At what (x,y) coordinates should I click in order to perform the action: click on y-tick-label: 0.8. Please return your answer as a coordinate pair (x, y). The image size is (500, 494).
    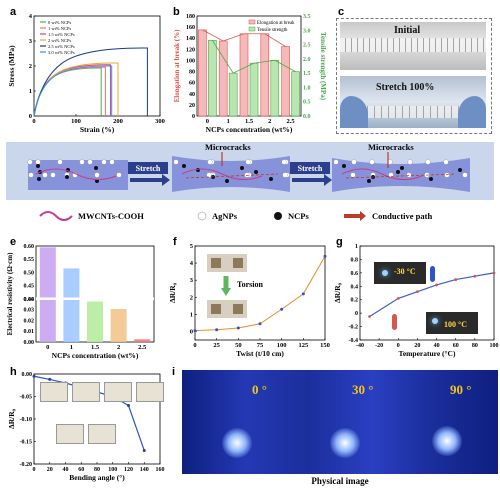
    Looking at the image, I should click on (355, 260).